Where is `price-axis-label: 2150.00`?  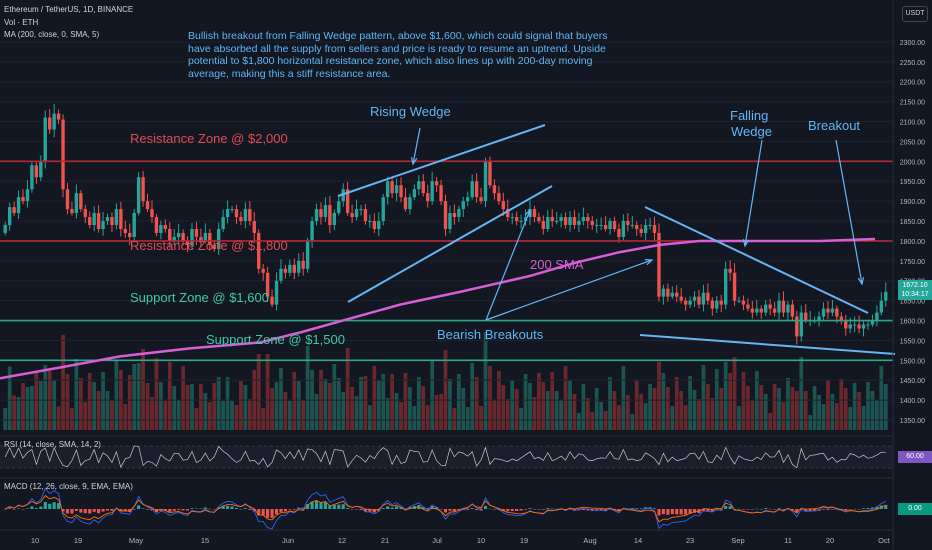
price-axis-label: 2150.00 is located at coordinates (912, 103).